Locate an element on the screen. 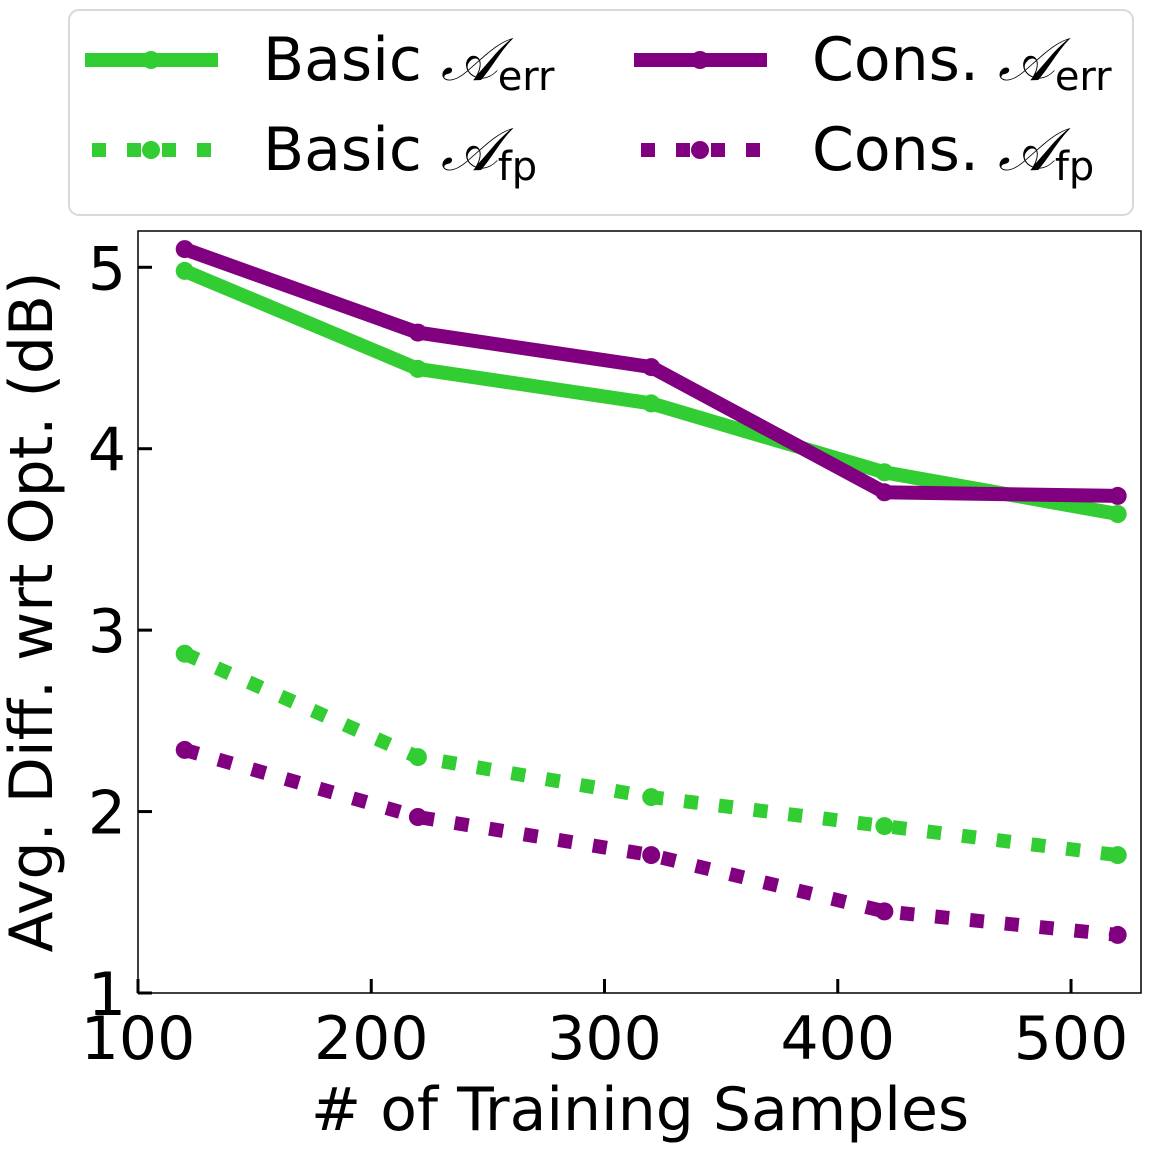  legend-label-basic_fp: Basic 𝒜fp is located at coordinates (400, 152).